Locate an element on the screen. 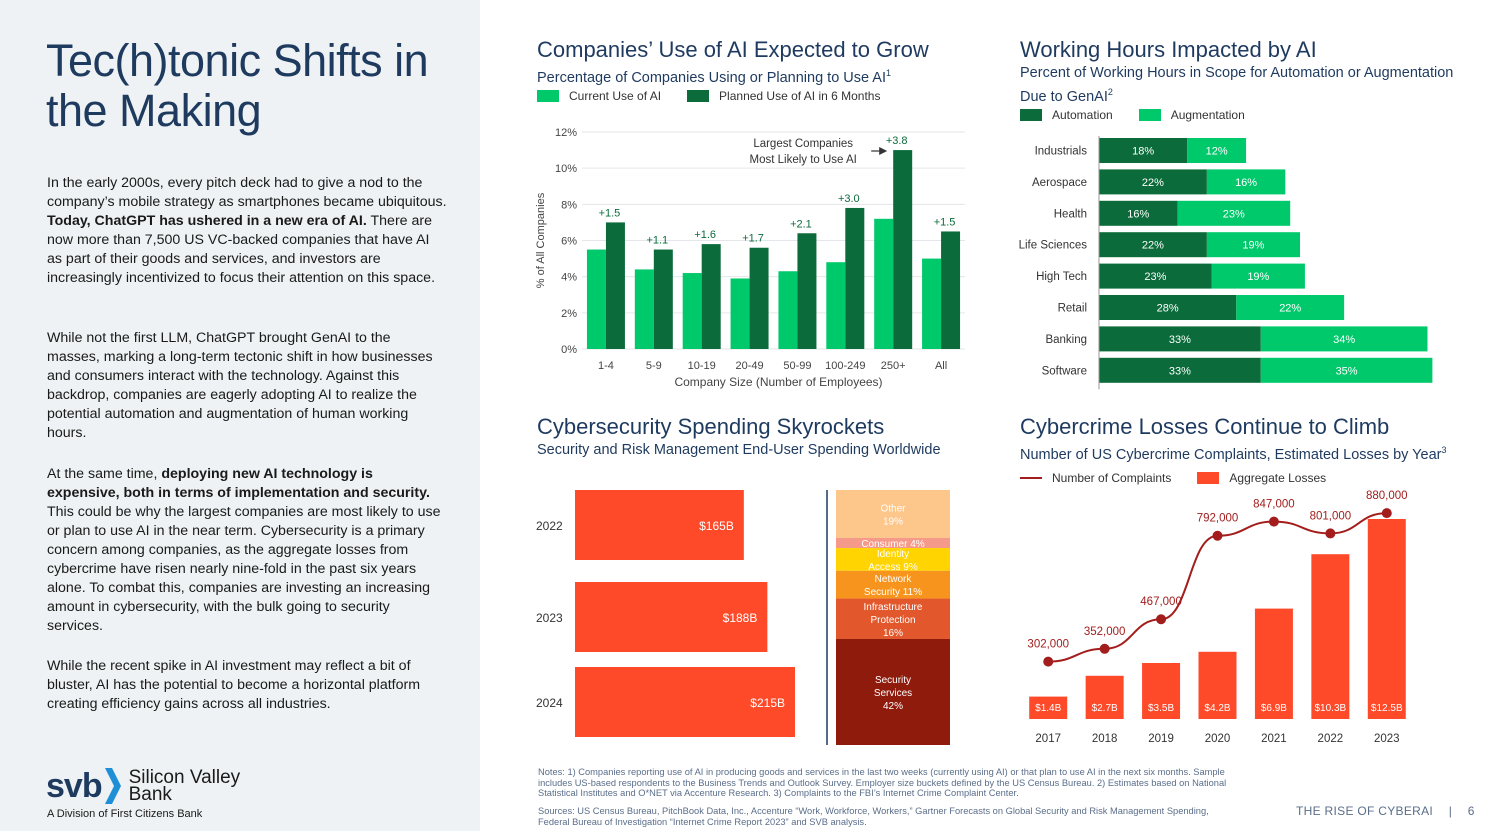 The height and width of the screenshot is (831, 1491). chart3-spending-bar is located at coordinates (671, 617).